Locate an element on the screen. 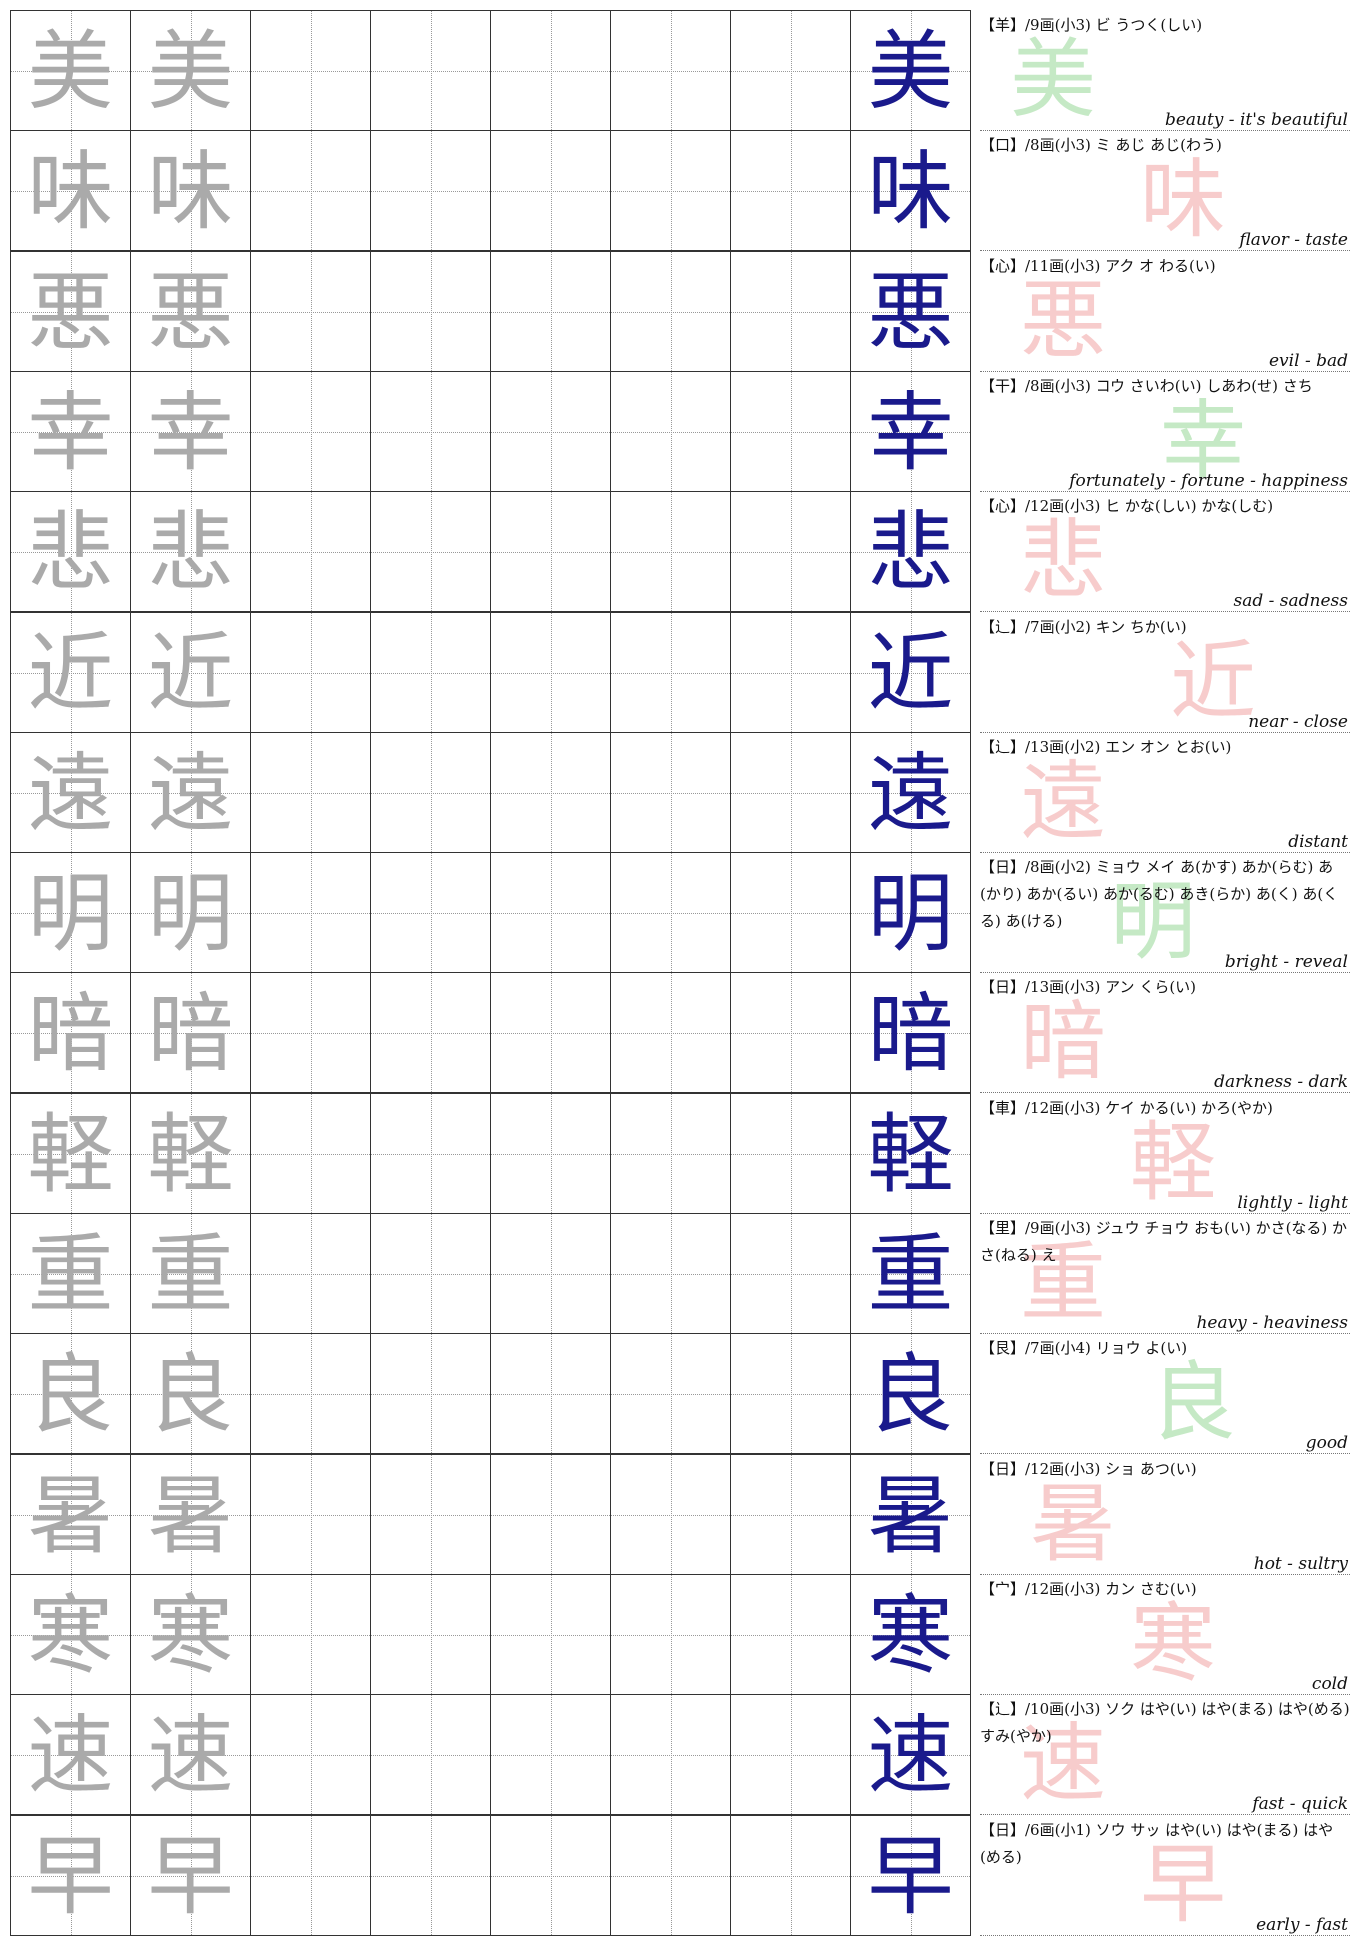 This screenshot has height=1943, width=1357. meaning: distant is located at coordinates (1318, 842).